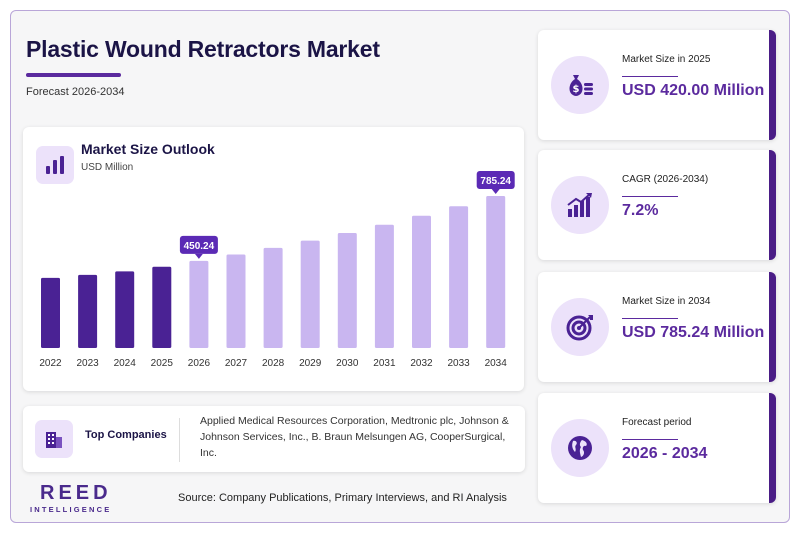  I want to click on stat-value: USD 785.24 Million, so click(693, 332).